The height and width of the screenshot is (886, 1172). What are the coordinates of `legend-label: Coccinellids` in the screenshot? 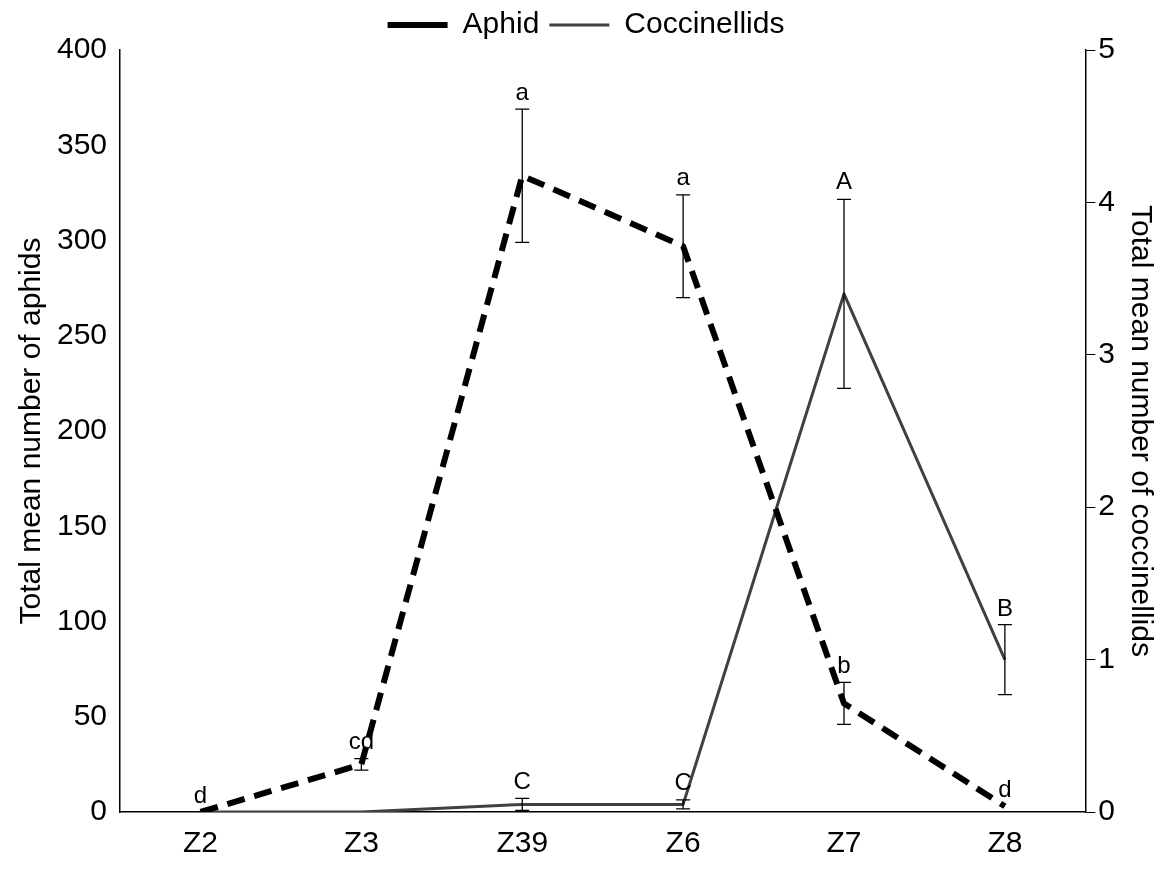 It's located at (704, 23).